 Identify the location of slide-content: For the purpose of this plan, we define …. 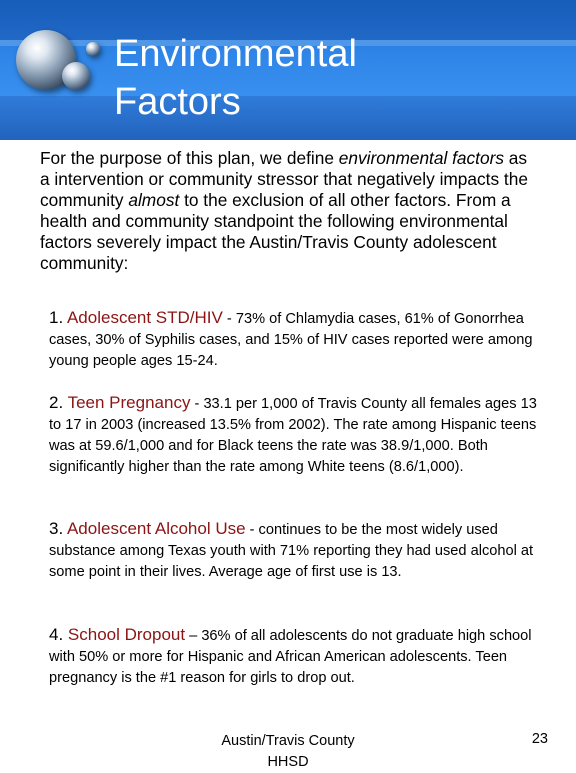
(290, 211).